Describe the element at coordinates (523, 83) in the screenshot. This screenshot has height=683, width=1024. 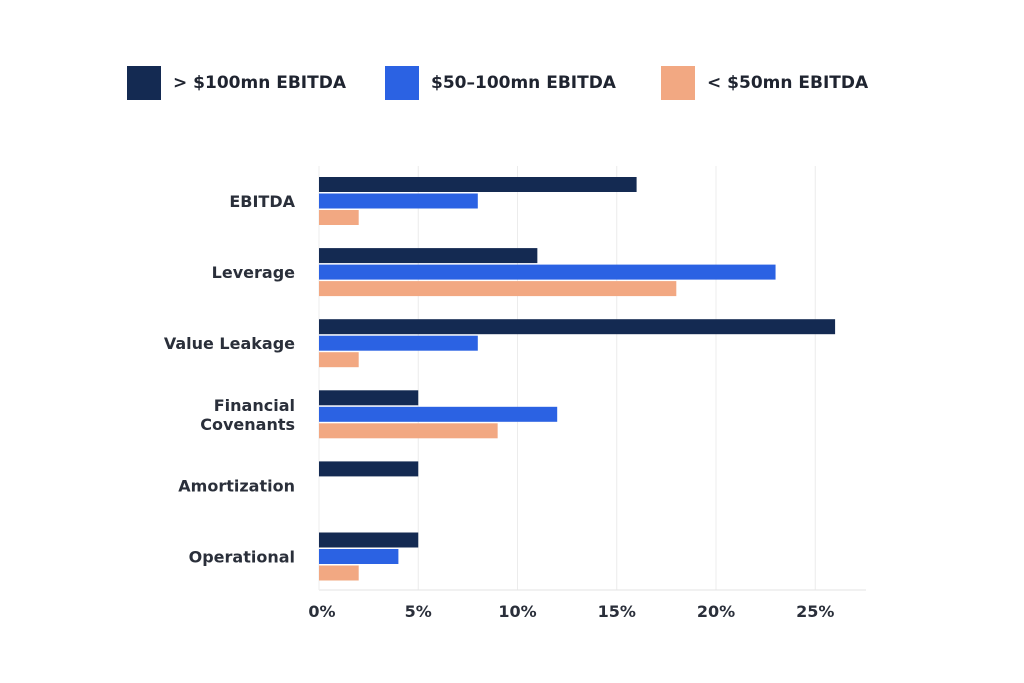
I see `legend-label-50-100mn: $50–100mn EBITDA` at that location.